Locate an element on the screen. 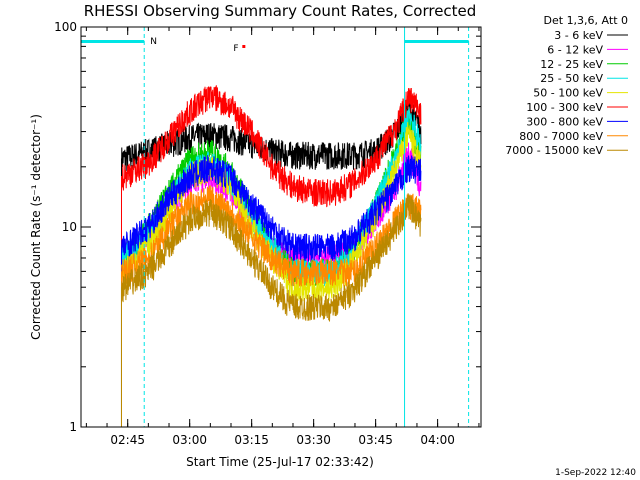  y-tick-label: 100 is located at coordinates (65, 27).